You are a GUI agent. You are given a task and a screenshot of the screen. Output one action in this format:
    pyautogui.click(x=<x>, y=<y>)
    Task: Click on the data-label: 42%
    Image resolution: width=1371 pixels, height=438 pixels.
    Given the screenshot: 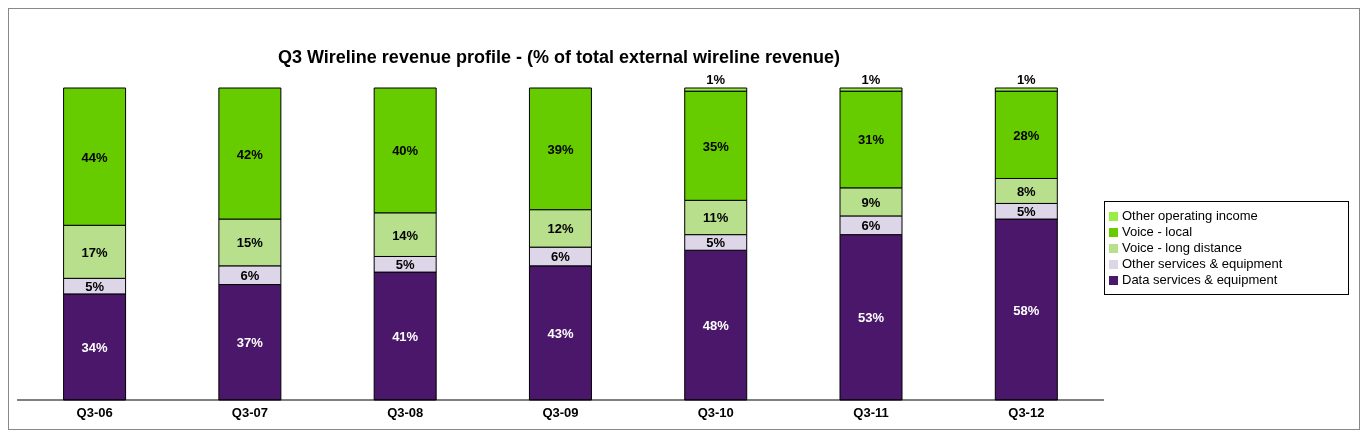 What is the action you would take?
    pyautogui.click(x=250, y=154)
    